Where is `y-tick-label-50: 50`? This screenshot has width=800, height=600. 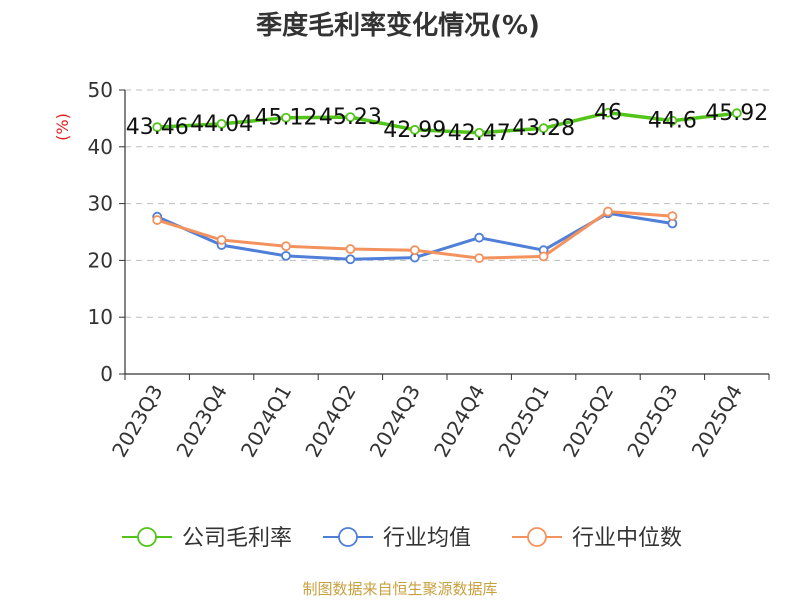 y-tick-label-50: 50 is located at coordinates (100, 90).